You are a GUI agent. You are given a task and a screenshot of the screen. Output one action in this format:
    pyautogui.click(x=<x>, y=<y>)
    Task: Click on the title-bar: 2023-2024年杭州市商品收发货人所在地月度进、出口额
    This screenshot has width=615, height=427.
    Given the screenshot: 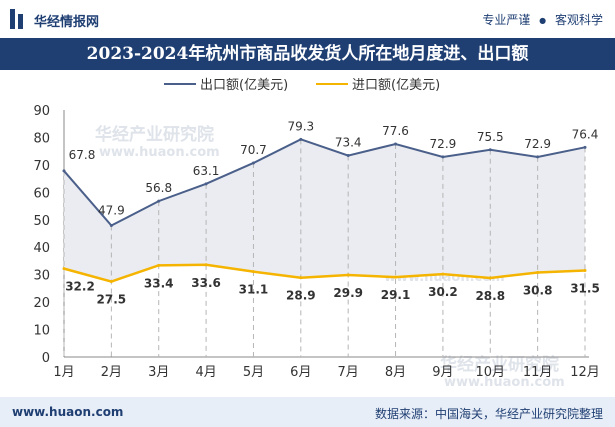 What is the action you would take?
    pyautogui.click(x=307, y=54)
    